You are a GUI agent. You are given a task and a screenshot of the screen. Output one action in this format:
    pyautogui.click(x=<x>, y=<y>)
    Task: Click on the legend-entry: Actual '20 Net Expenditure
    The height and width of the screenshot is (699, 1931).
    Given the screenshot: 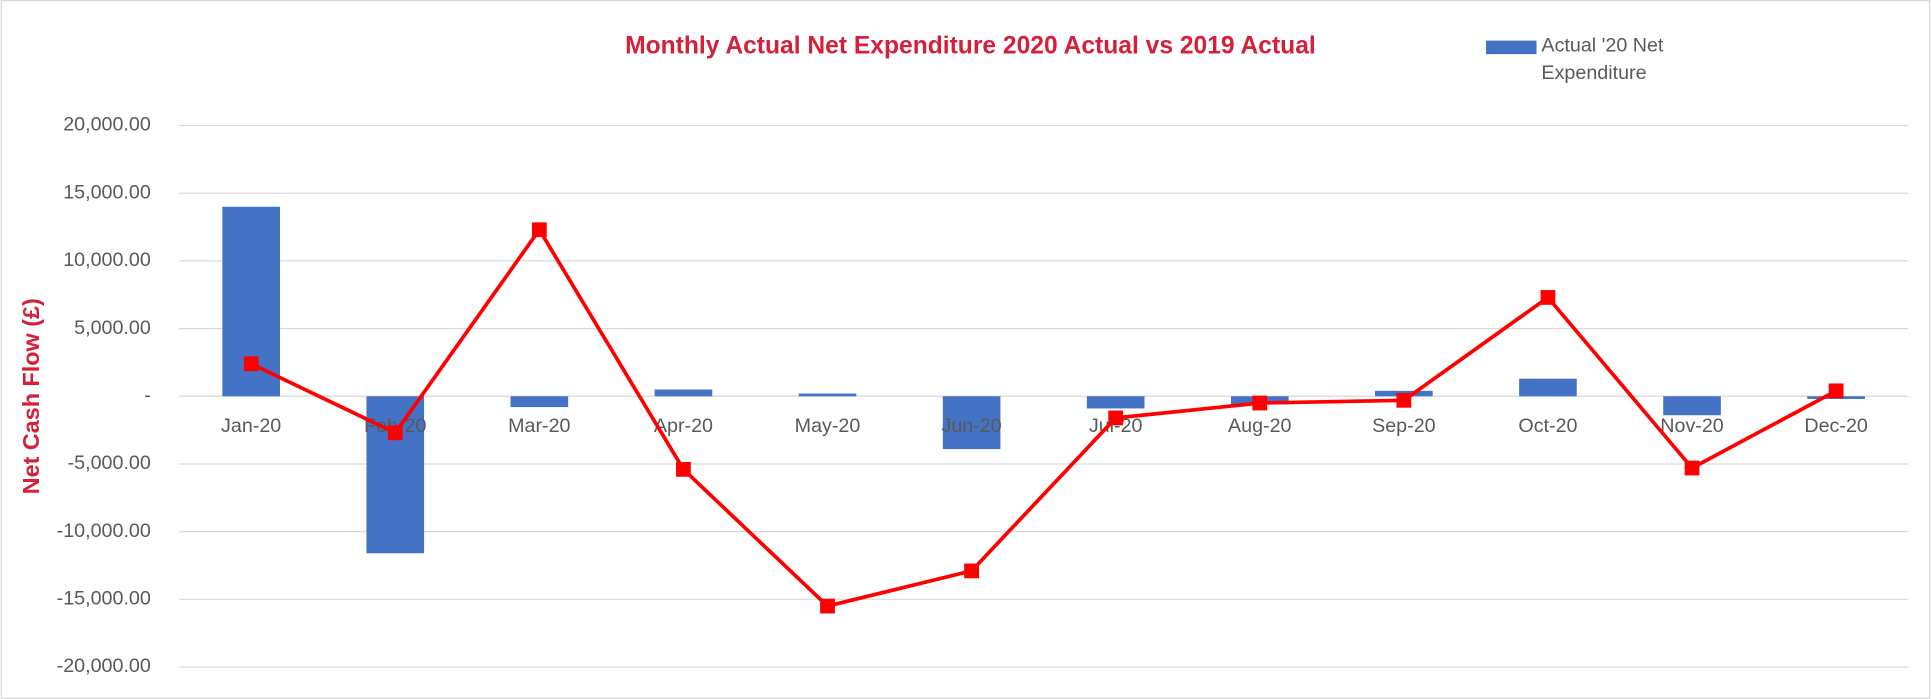 What is the action you would take?
    pyautogui.click(x=1602, y=59)
    